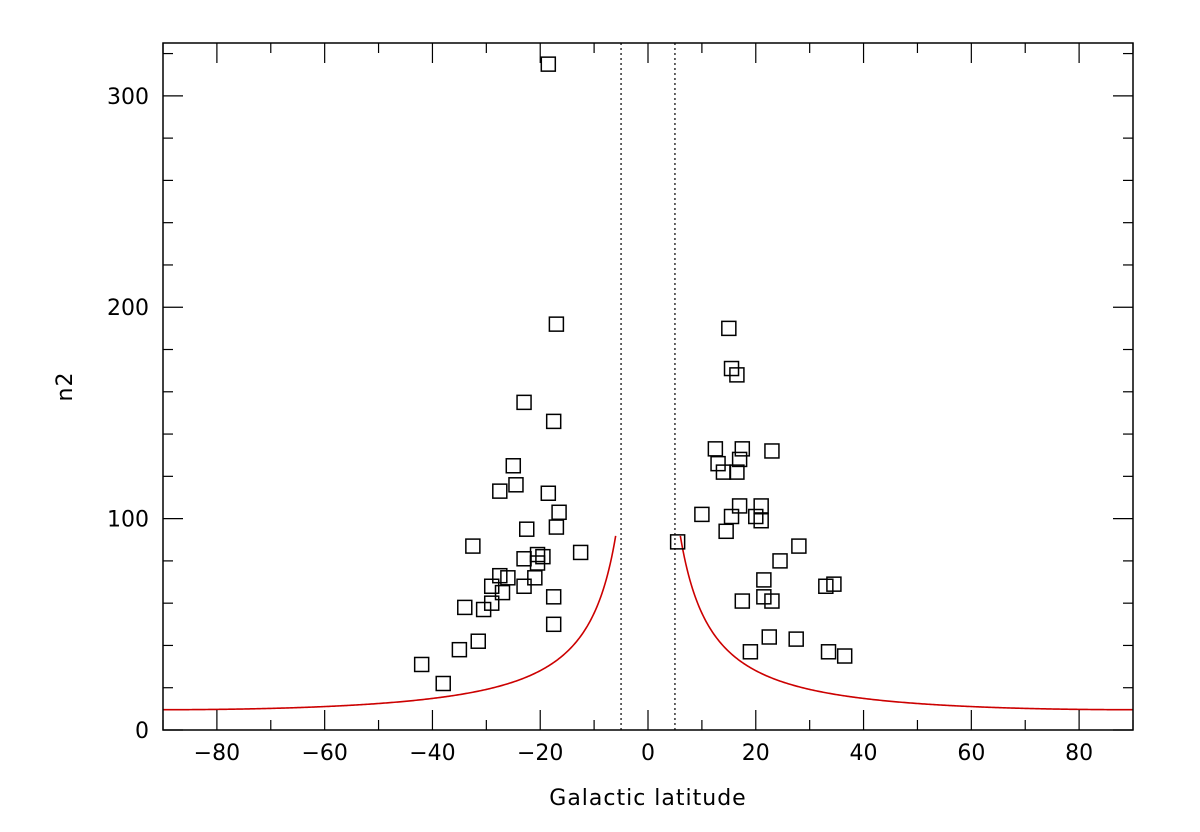 This screenshot has width=1200, height=832. Describe the element at coordinates (971, 753) in the screenshot. I see `x-tick-label: 60` at that location.